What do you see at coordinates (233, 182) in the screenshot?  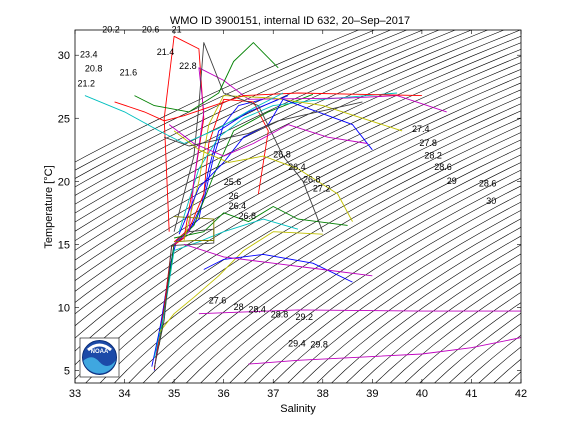 I see `contour-label: 25.6` at bounding box center [233, 182].